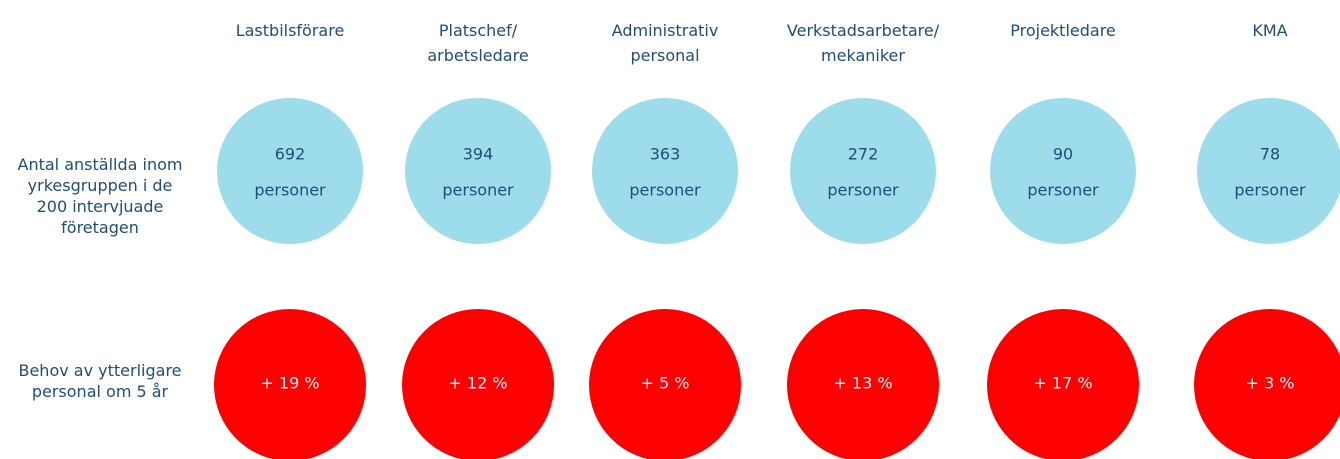 This screenshot has height=459, width=1340. What do you see at coordinates (100, 381) in the screenshot?
I see `row-label: Behov av ytterligare personal om 5 år` at bounding box center [100, 381].